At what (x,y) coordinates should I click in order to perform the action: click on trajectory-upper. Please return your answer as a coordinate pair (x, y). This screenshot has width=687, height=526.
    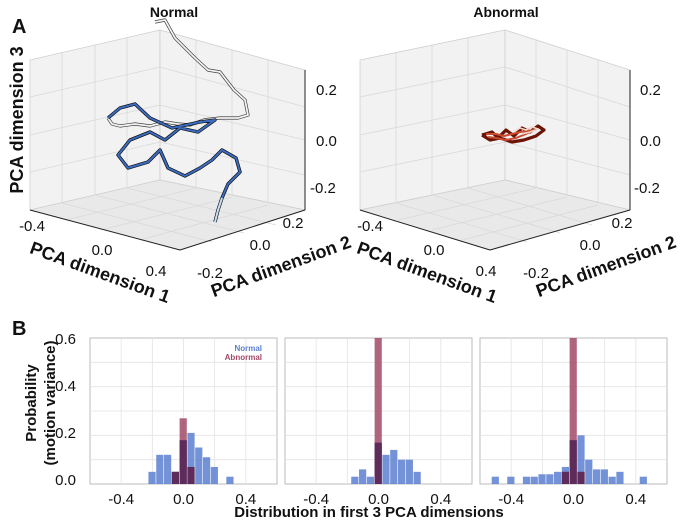
    Looking at the image, I should click on (178, 73).